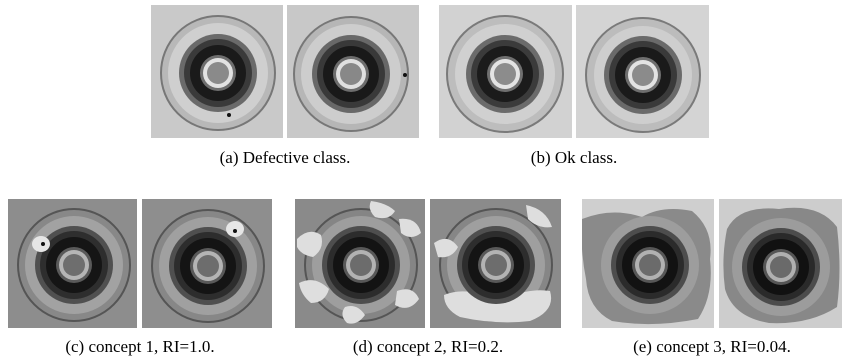 This screenshot has width=849, height=364. I want to click on caption-e: (e) concept 3, RI=0.04., so click(712, 346).